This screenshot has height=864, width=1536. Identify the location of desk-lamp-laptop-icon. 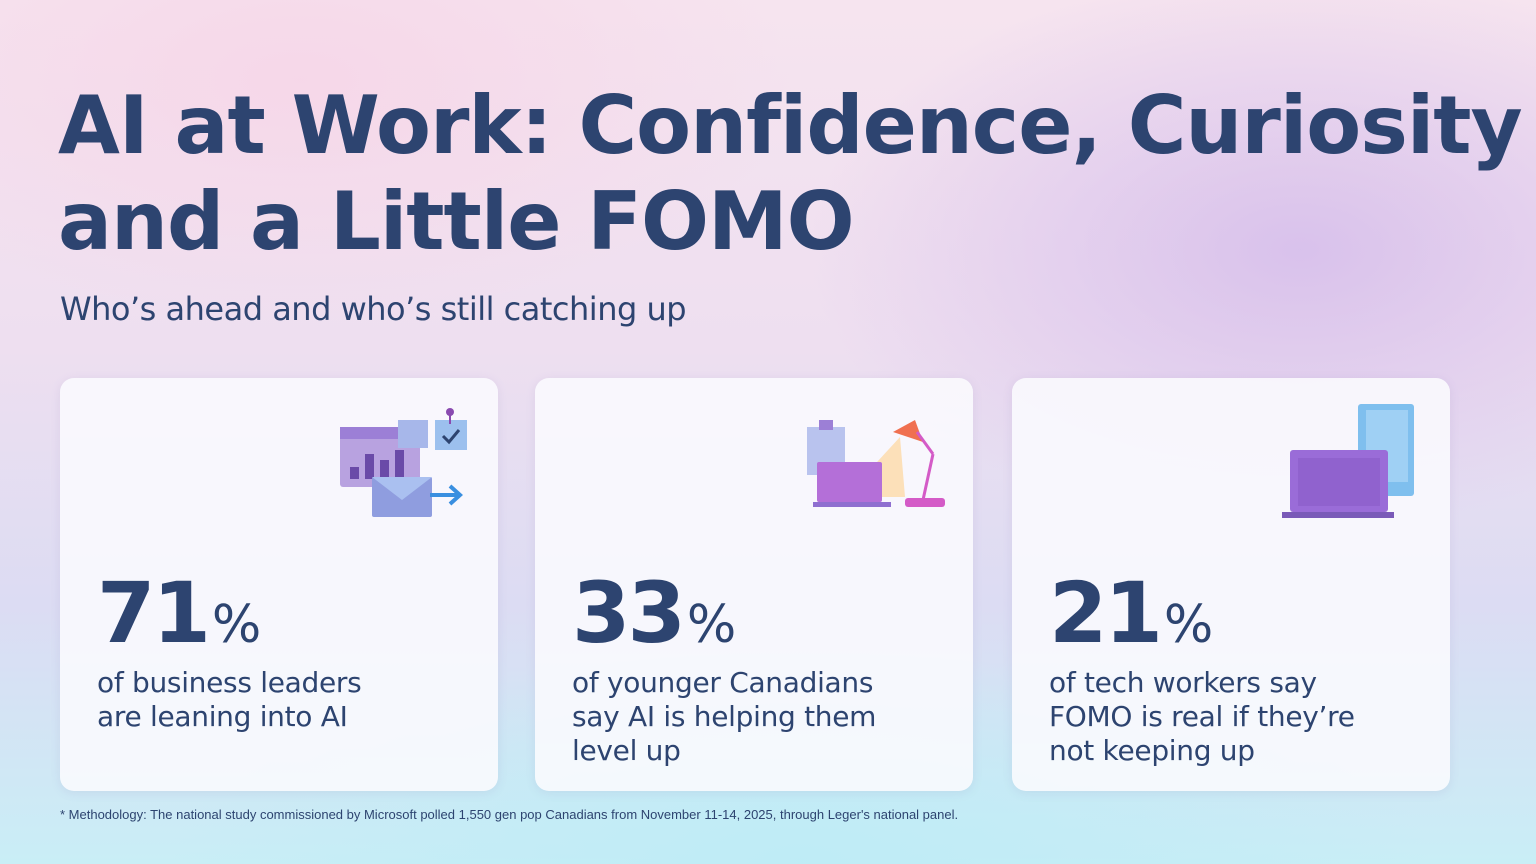
(876, 463).